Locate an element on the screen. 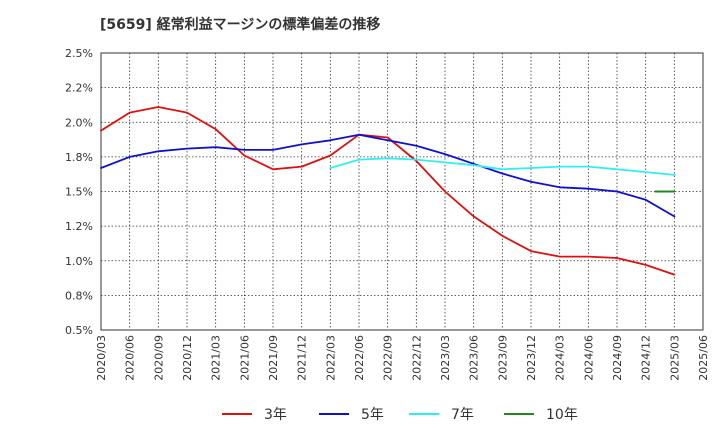 This screenshot has width=720, height=440. x-tick-label: 2022/09 is located at coordinates (388, 358).